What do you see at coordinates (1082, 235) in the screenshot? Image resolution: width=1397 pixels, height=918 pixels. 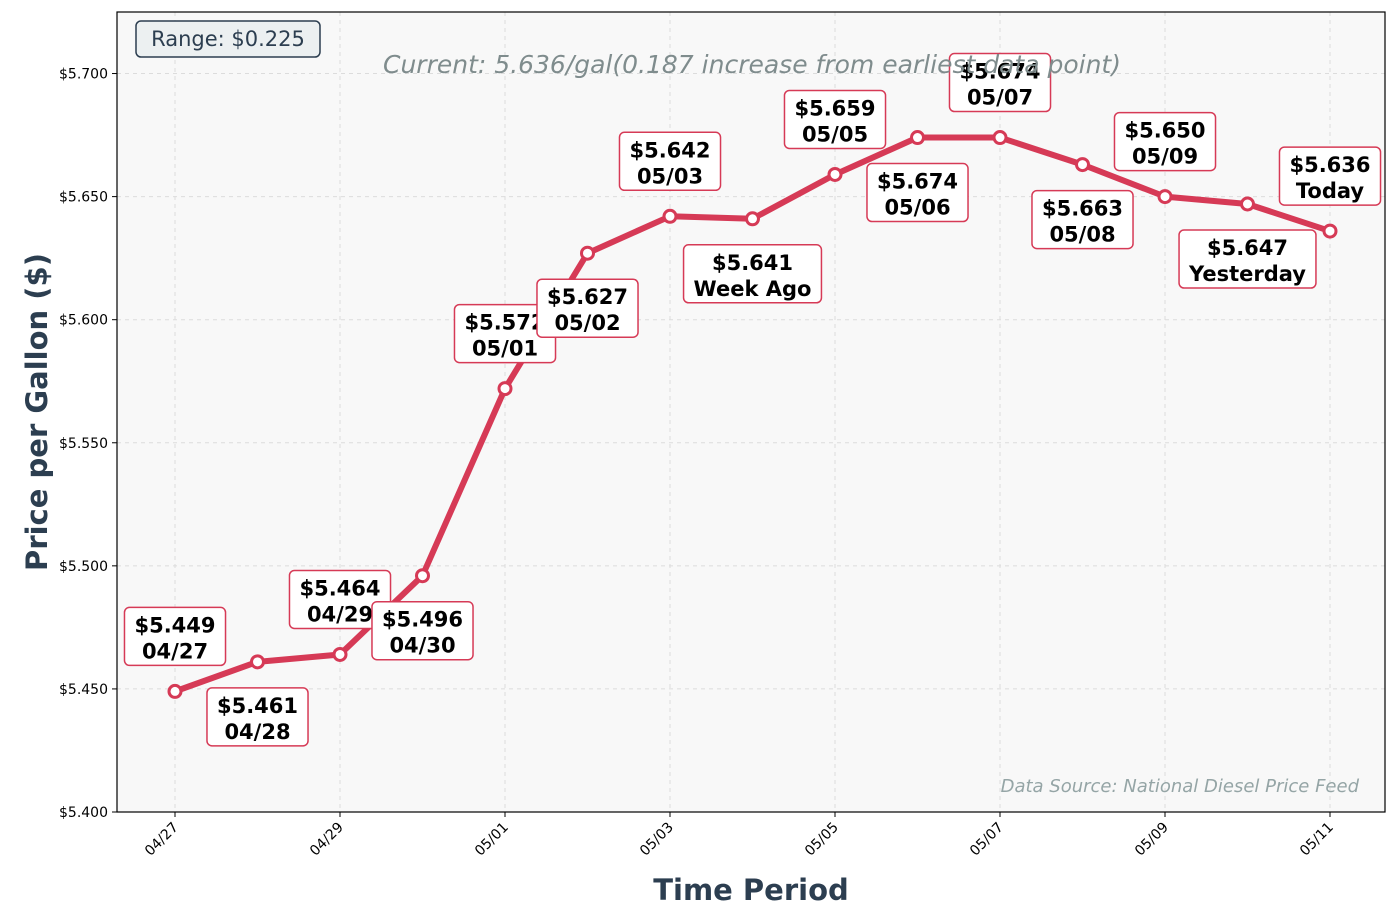 I see `annotation-label: 05/08` at bounding box center [1082, 235].